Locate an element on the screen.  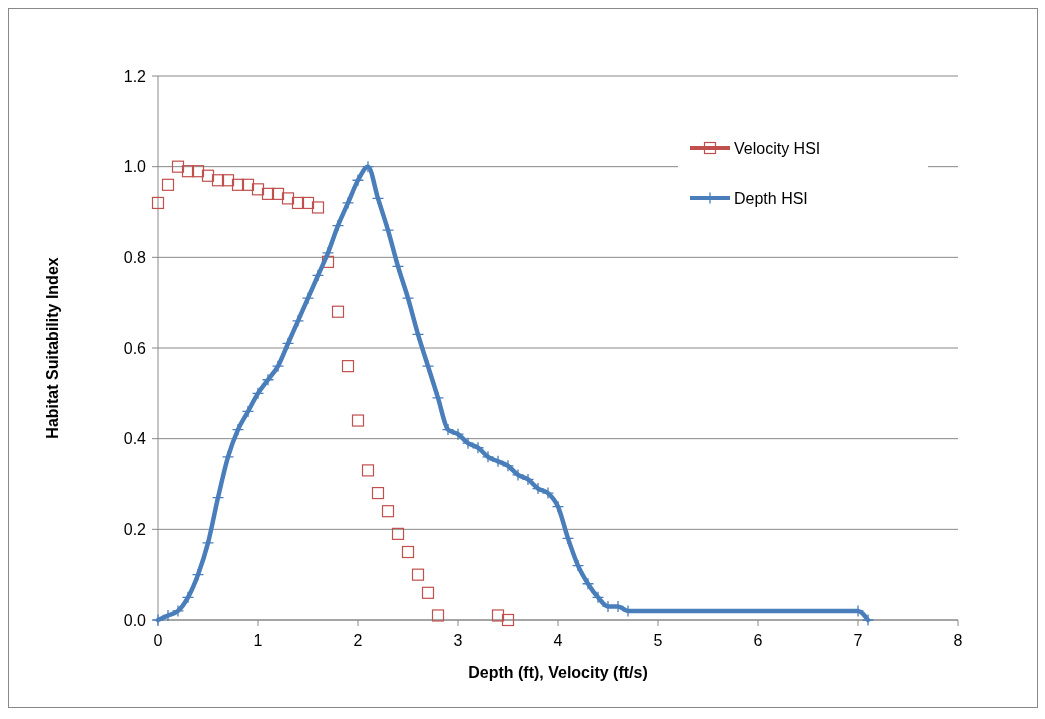
y-tick-label: 0.0 is located at coordinates (135, 620).